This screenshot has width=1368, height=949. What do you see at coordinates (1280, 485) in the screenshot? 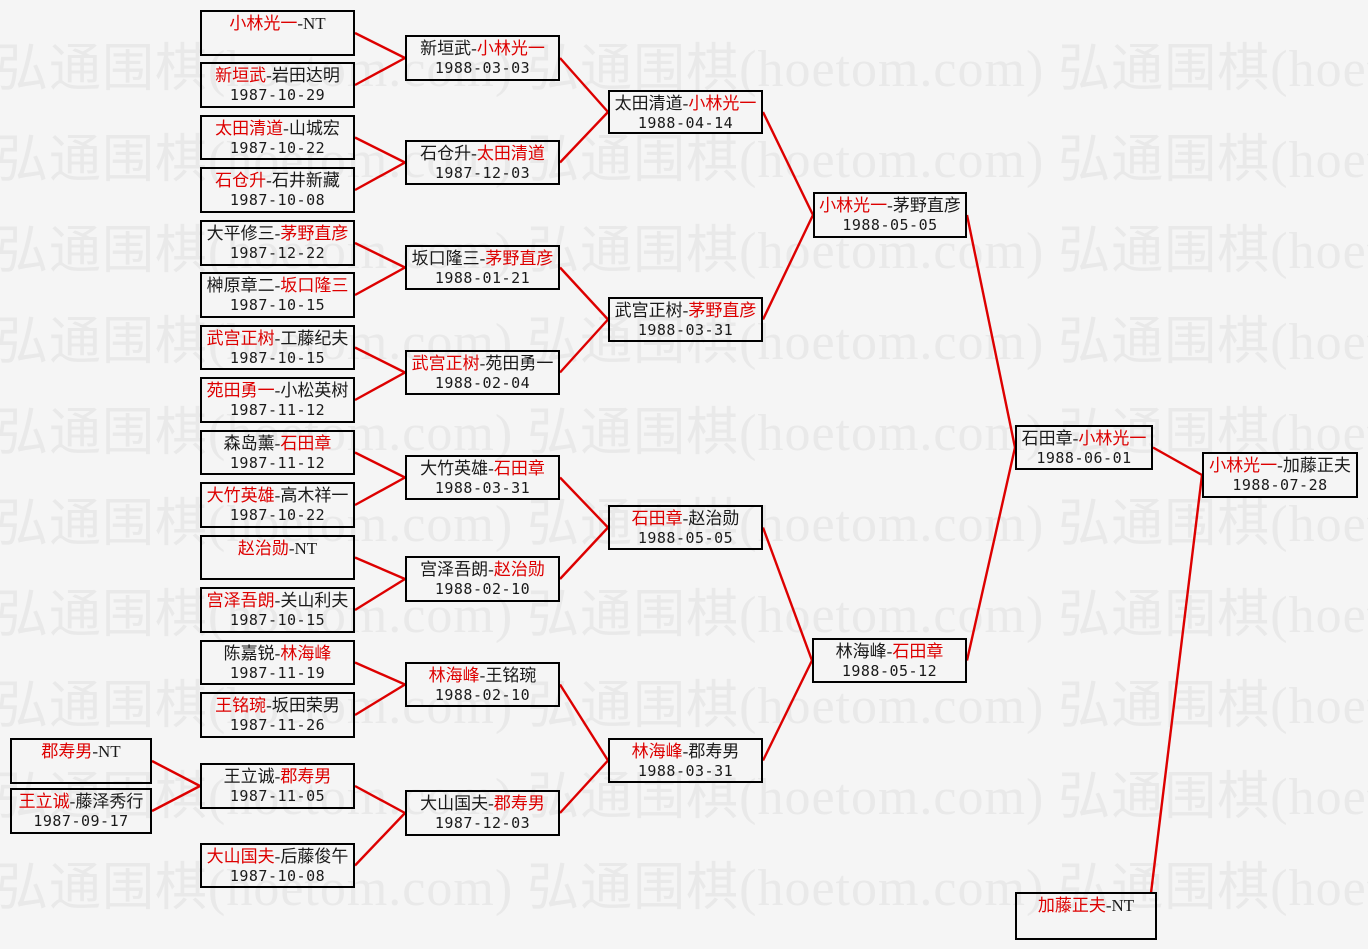
I see `match-date: 1988-07-28` at bounding box center [1280, 485].